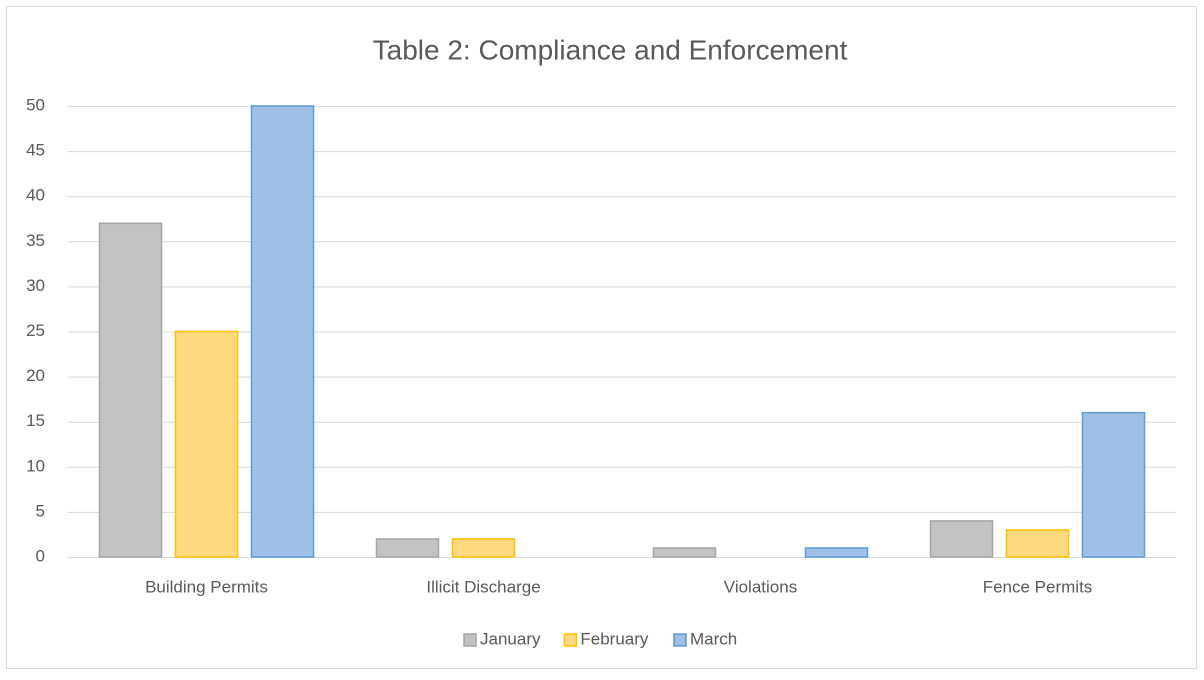  Describe the element at coordinates (35, 375) in the screenshot. I see `y-tick-label: 20` at that location.